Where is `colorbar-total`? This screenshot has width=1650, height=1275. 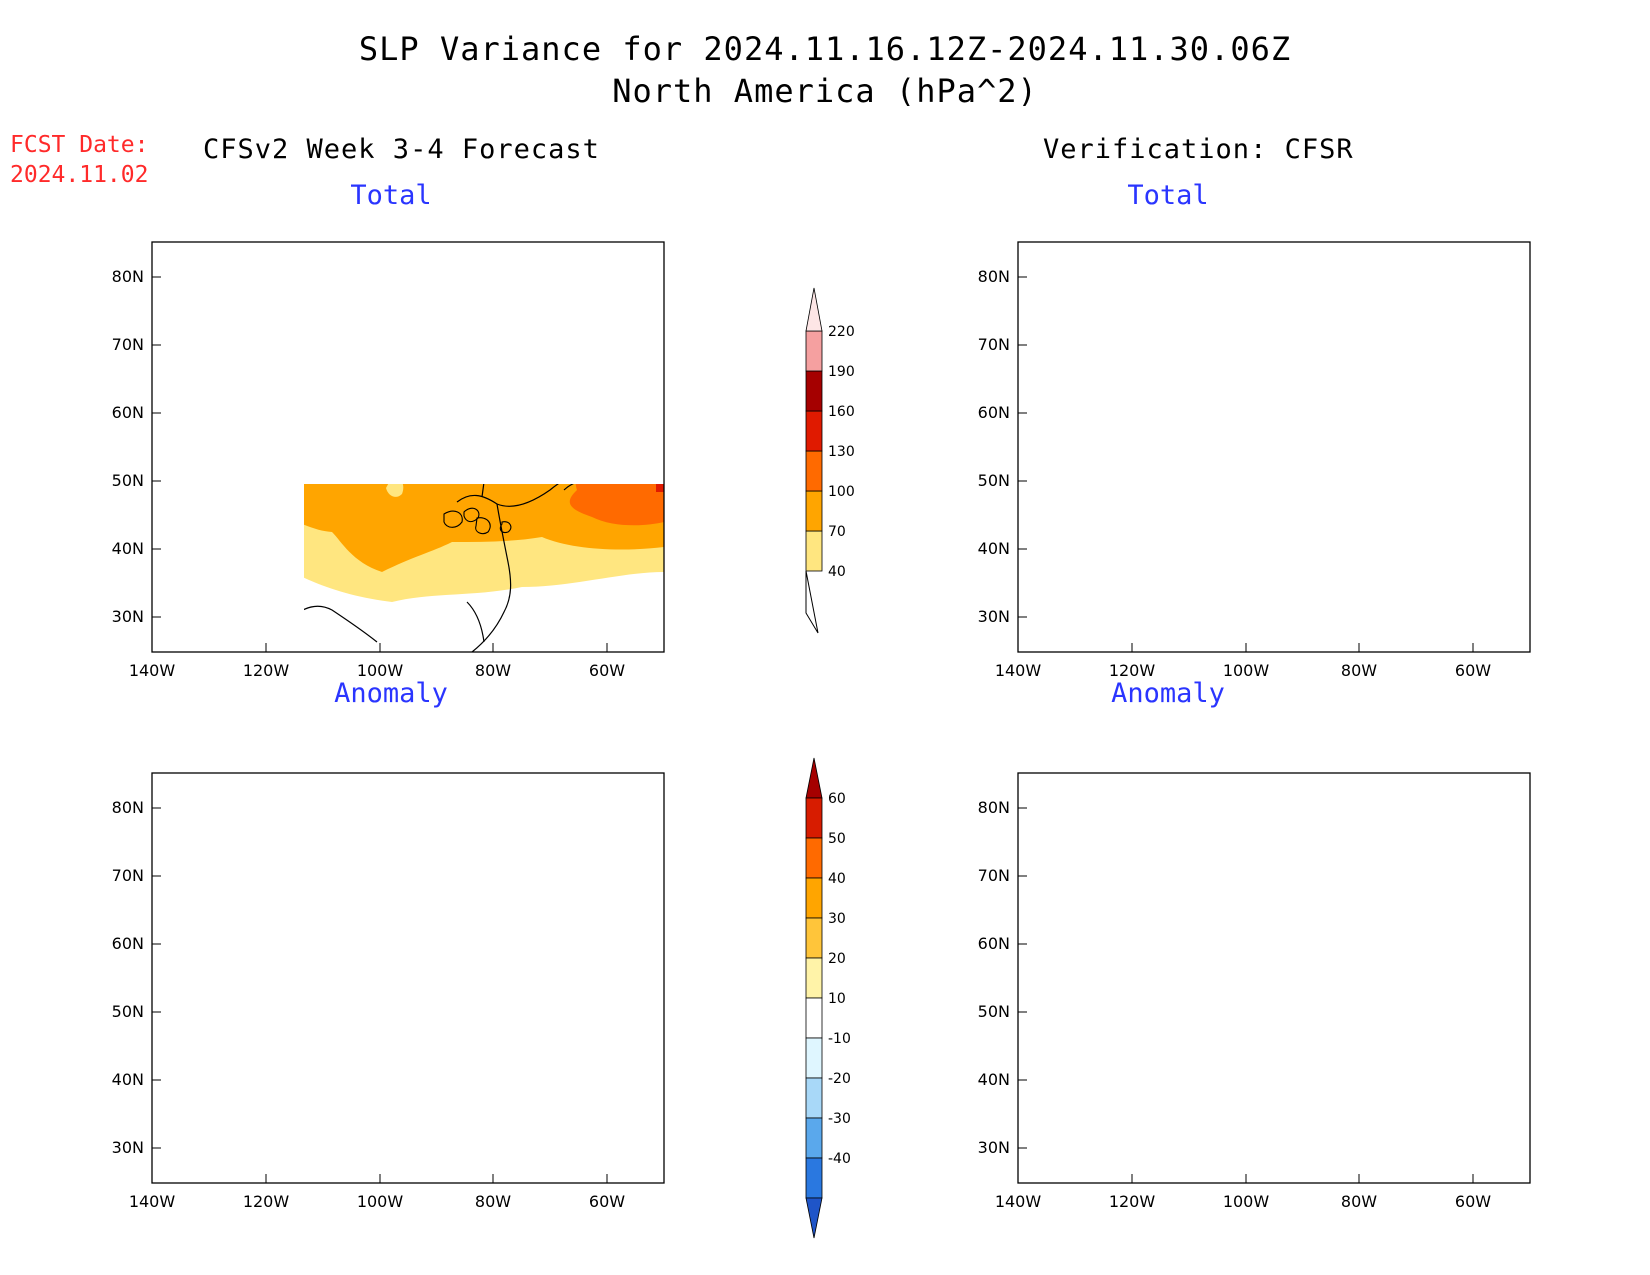 colorbar-total is located at coordinates (814, 460).